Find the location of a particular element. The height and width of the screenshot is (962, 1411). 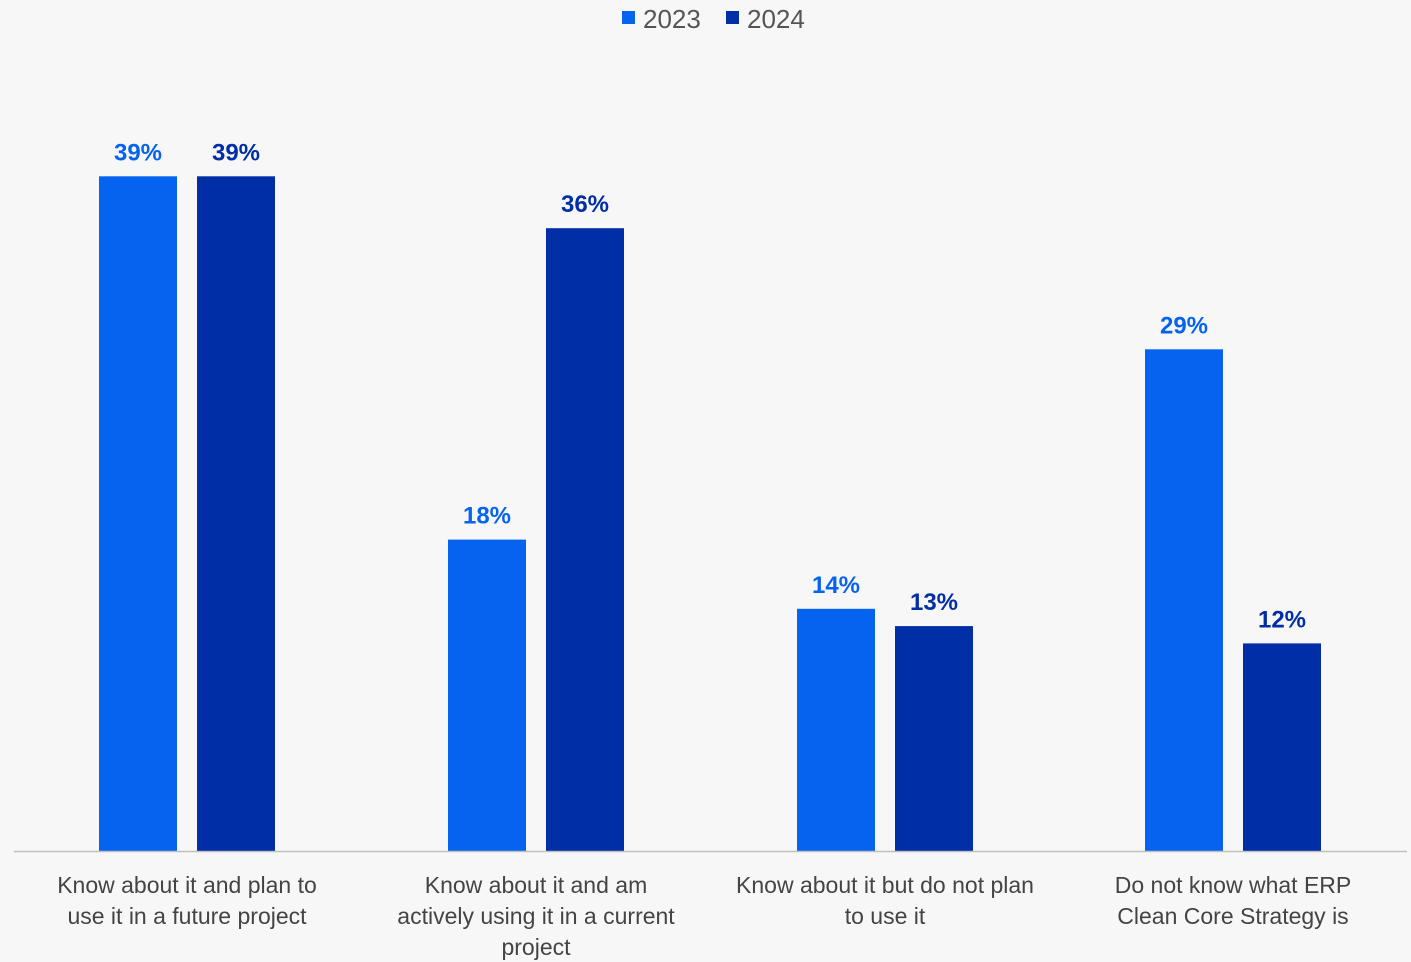

data-label-2023-1: 39% is located at coordinates (138, 152).